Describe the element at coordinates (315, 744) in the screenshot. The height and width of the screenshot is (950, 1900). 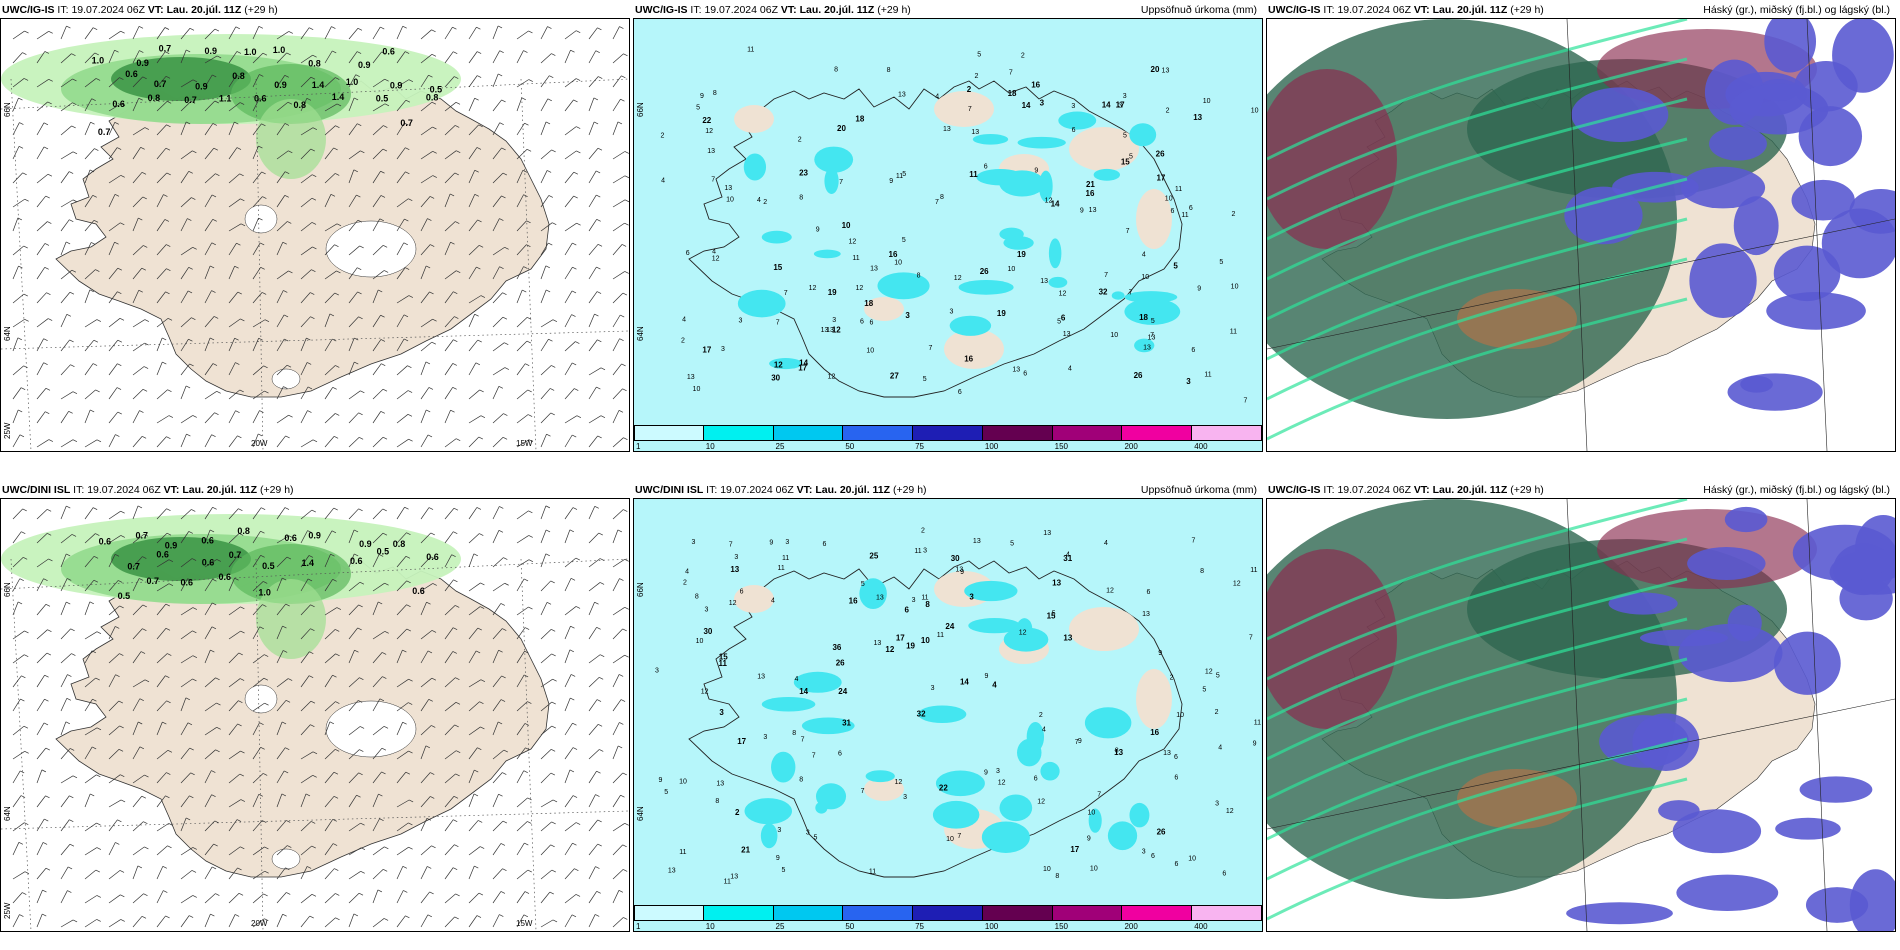
I see `graticule` at that location.